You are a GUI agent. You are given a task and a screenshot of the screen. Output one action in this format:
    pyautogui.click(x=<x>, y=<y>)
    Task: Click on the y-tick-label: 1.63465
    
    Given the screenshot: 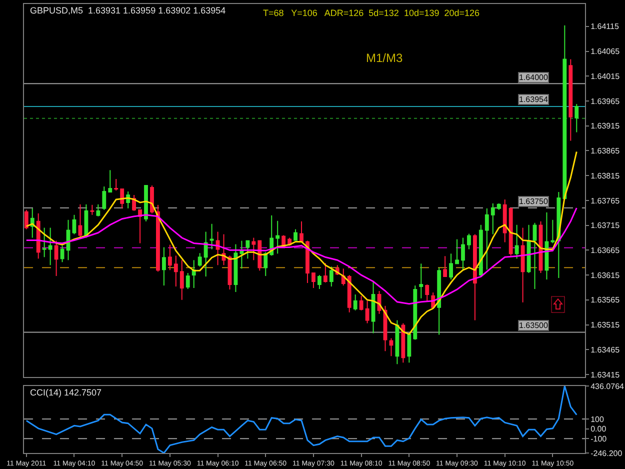 What is the action you would take?
    pyautogui.click(x=605, y=349)
    